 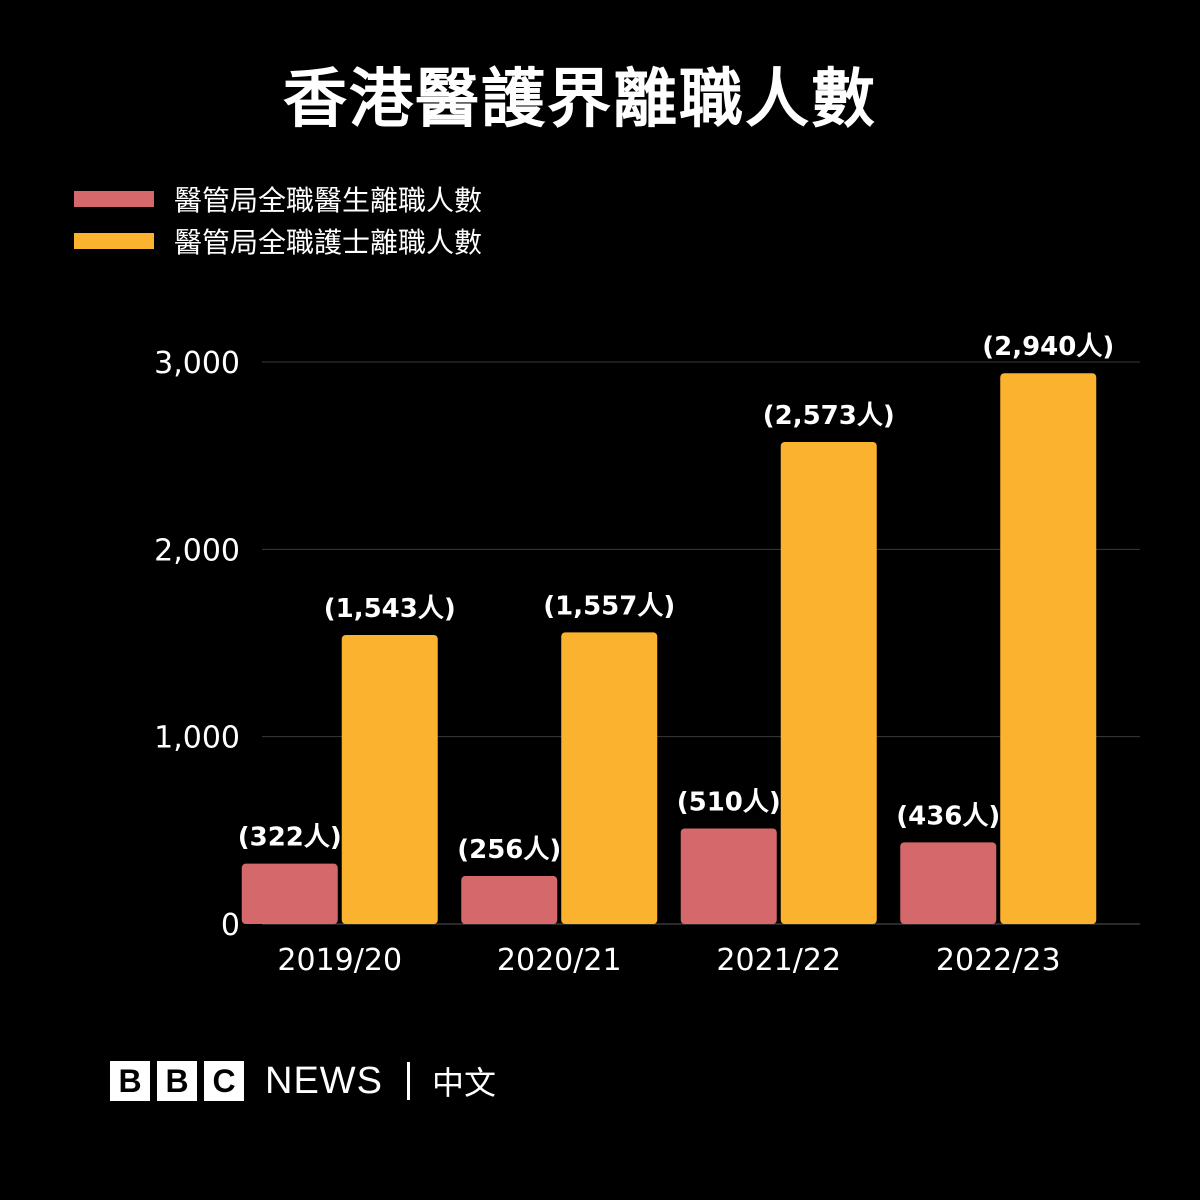 What do you see at coordinates (339, 960) in the screenshot?
I see `x-tick-label: 2019/20` at bounding box center [339, 960].